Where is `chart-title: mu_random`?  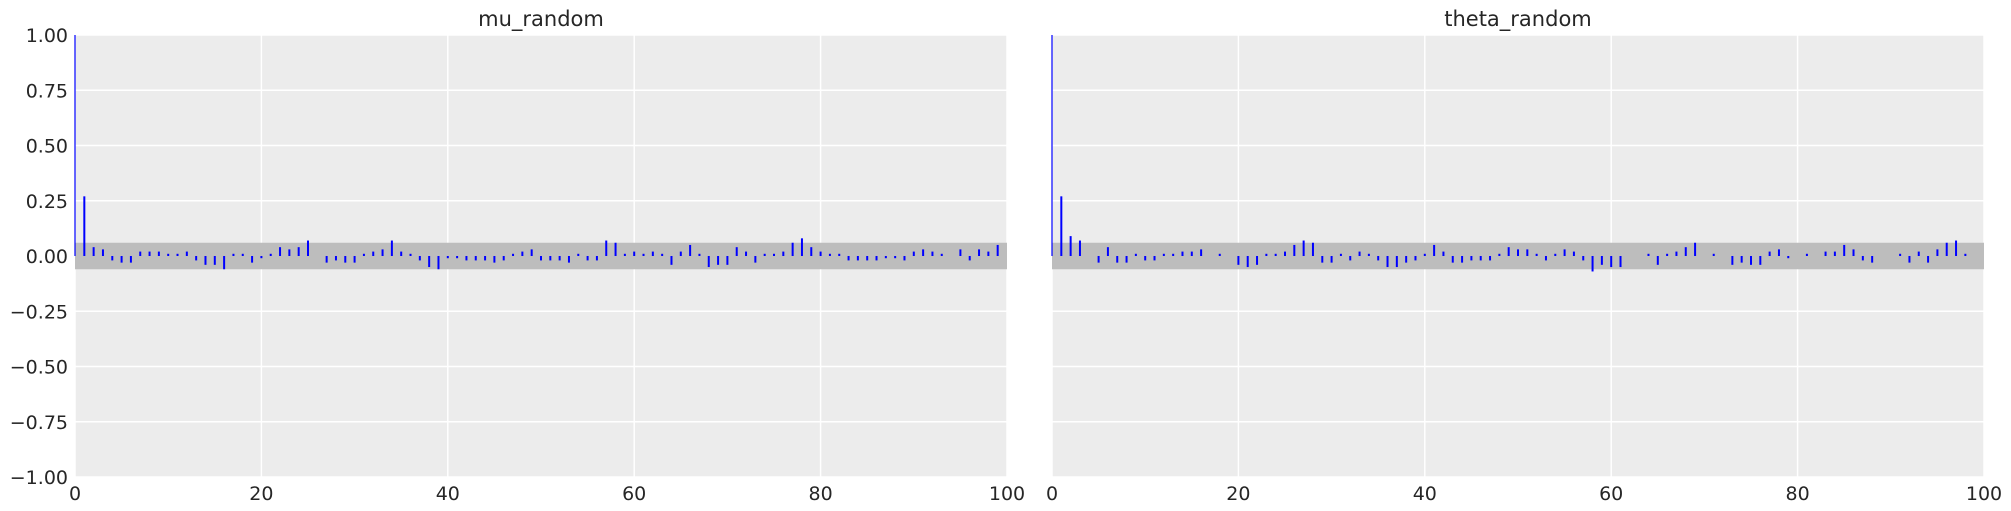
chart-title: mu_random is located at coordinates (541, 19).